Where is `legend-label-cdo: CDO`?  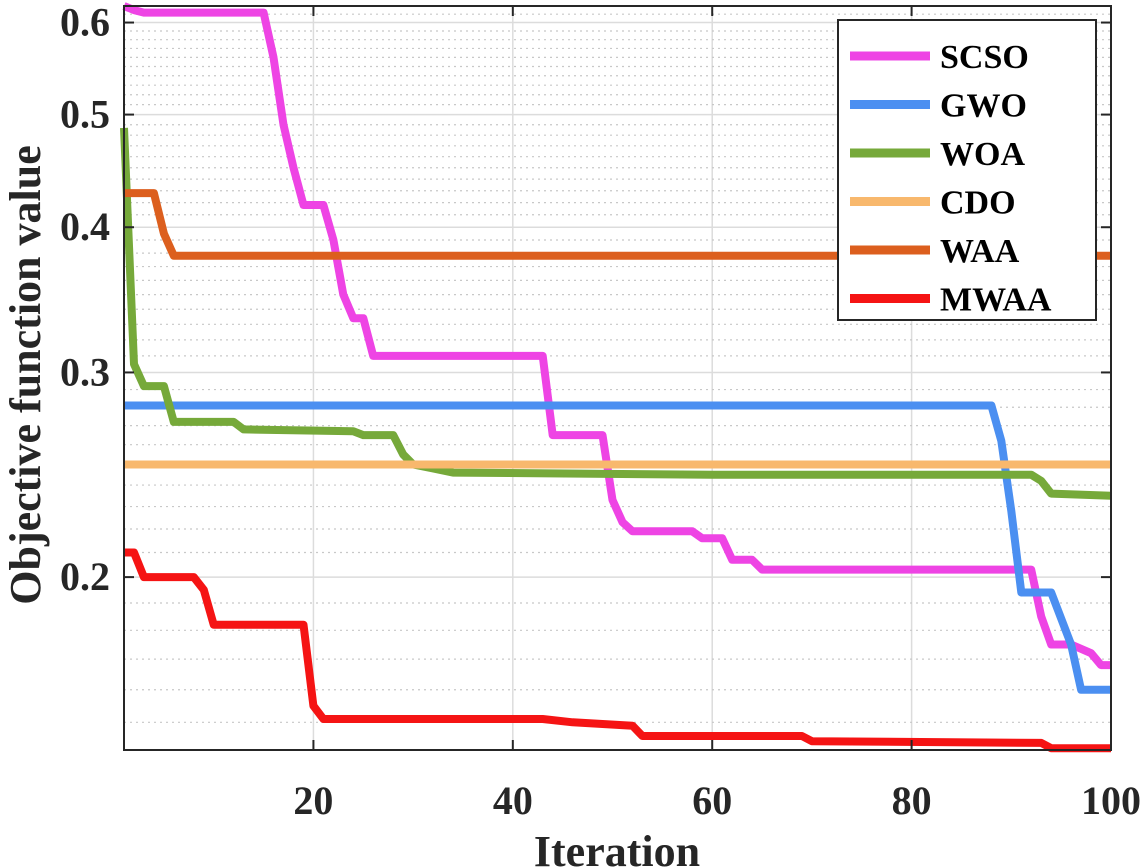 legend-label-cdo: CDO is located at coordinates (978, 203).